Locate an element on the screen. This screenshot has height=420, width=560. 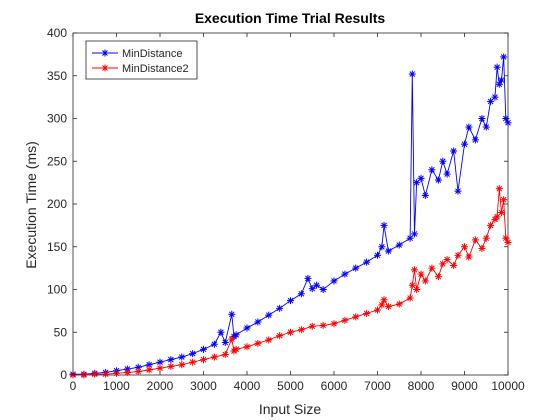
y-tick-label: 250 is located at coordinates (57, 161).